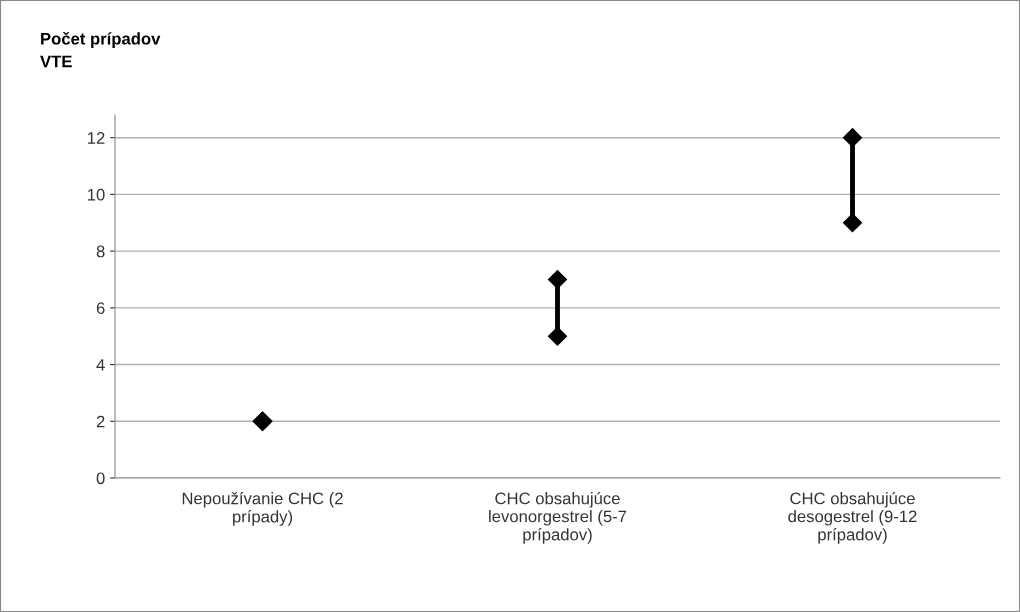  What do you see at coordinates (96, 138) in the screenshot?
I see `y-tick-label: 12` at bounding box center [96, 138].